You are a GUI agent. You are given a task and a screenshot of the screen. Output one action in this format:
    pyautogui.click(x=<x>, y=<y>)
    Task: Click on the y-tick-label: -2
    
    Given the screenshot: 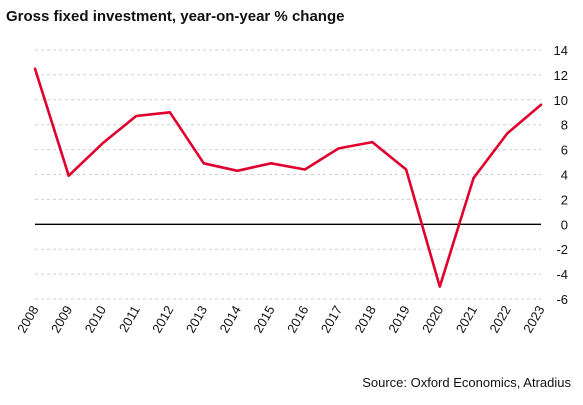 What is the action you would take?
    pyautogui.click(x=562, y=249)
    